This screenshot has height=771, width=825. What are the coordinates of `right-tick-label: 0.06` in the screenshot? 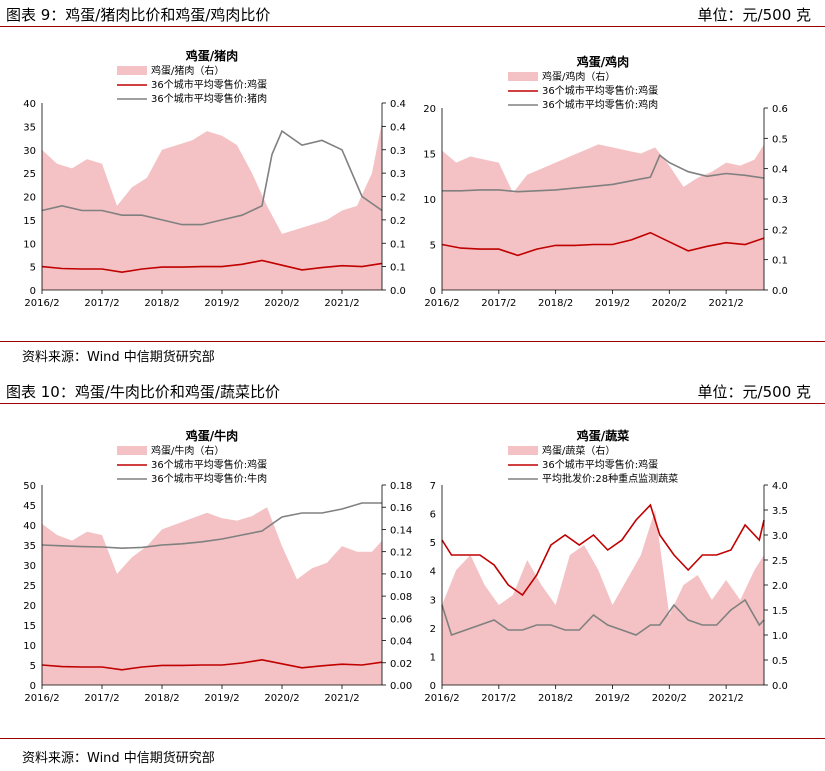 It's located at (401, 619).